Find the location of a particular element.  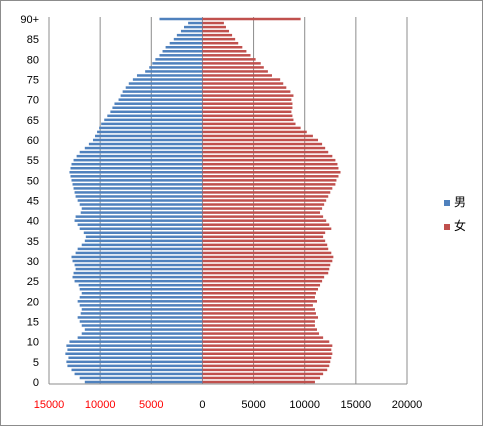

x-tick-5: 10000 is located at coordinates (304, 405).